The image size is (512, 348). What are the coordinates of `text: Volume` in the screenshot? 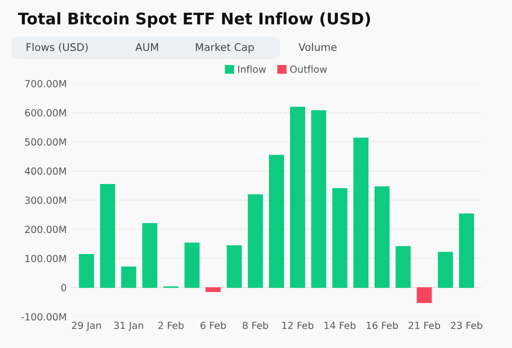 It's located at (317, 47).